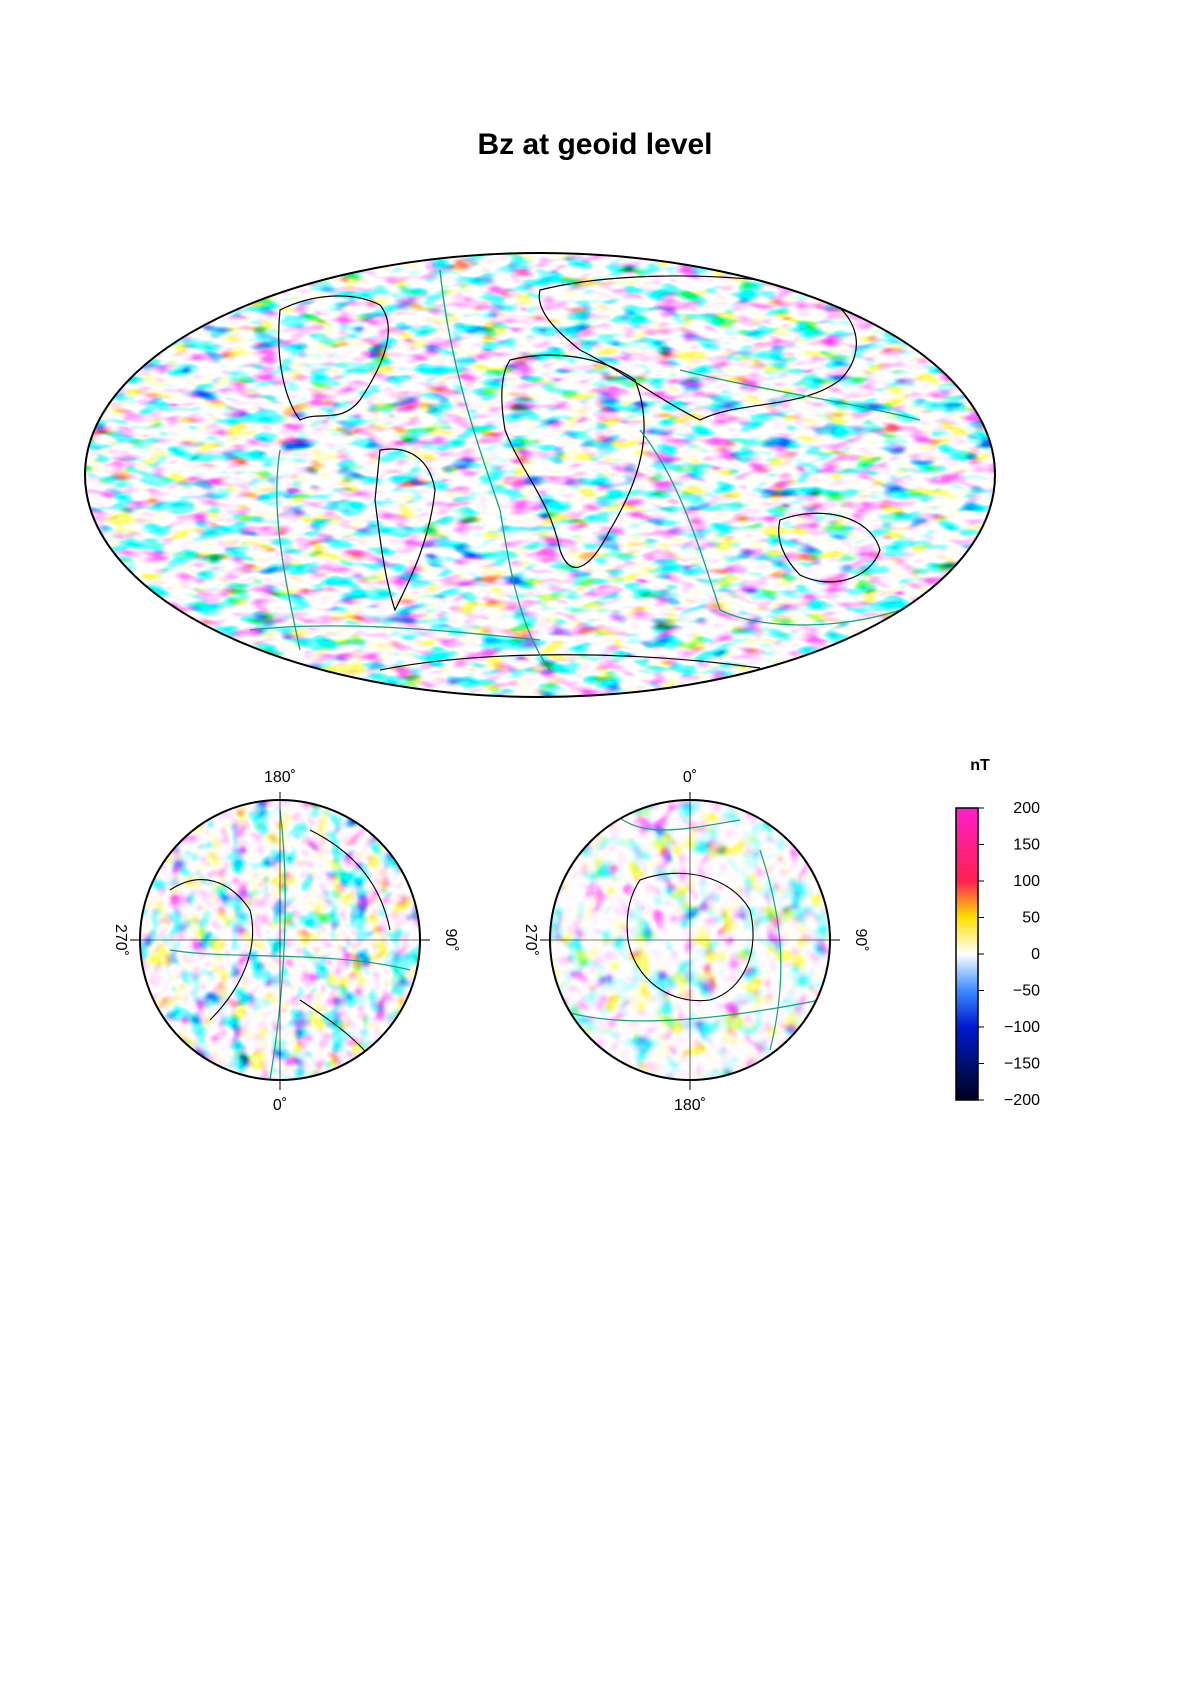 The height and width of the screenshot is (1684, 1190). What do you see at coordinates (285, 941) in the screenshot?
I see `north-polar-map: 180˚ 0˚ 270˚ 90˚` at bounding box center [285, 941].